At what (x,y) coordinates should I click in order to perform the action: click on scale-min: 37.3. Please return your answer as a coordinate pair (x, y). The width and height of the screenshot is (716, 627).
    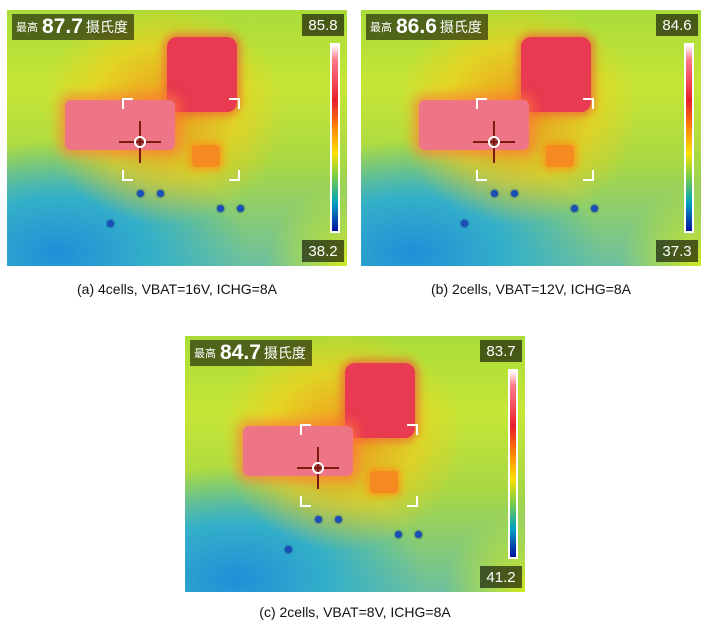
    Looking at the image, I should click on (677, 251).